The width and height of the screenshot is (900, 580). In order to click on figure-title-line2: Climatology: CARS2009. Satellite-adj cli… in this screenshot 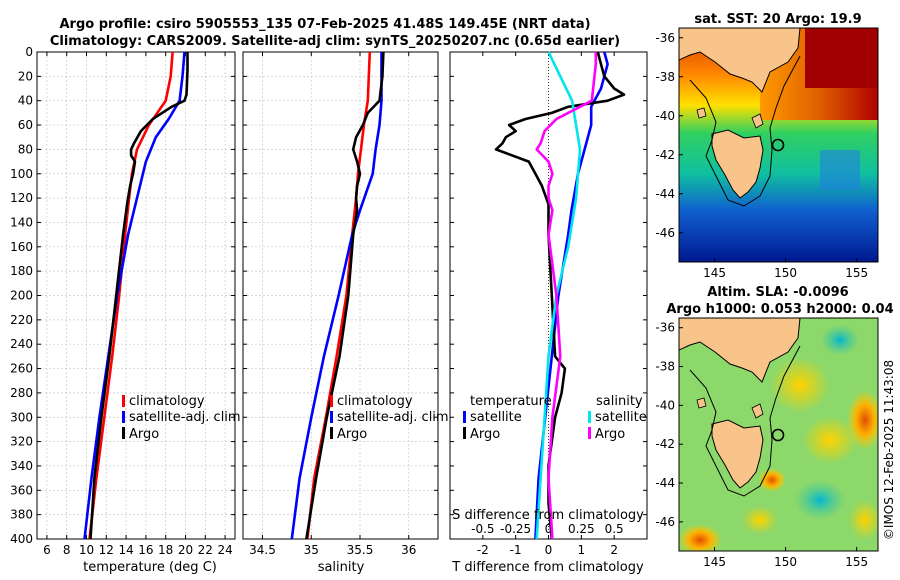, I will do `click(335, 41)`.